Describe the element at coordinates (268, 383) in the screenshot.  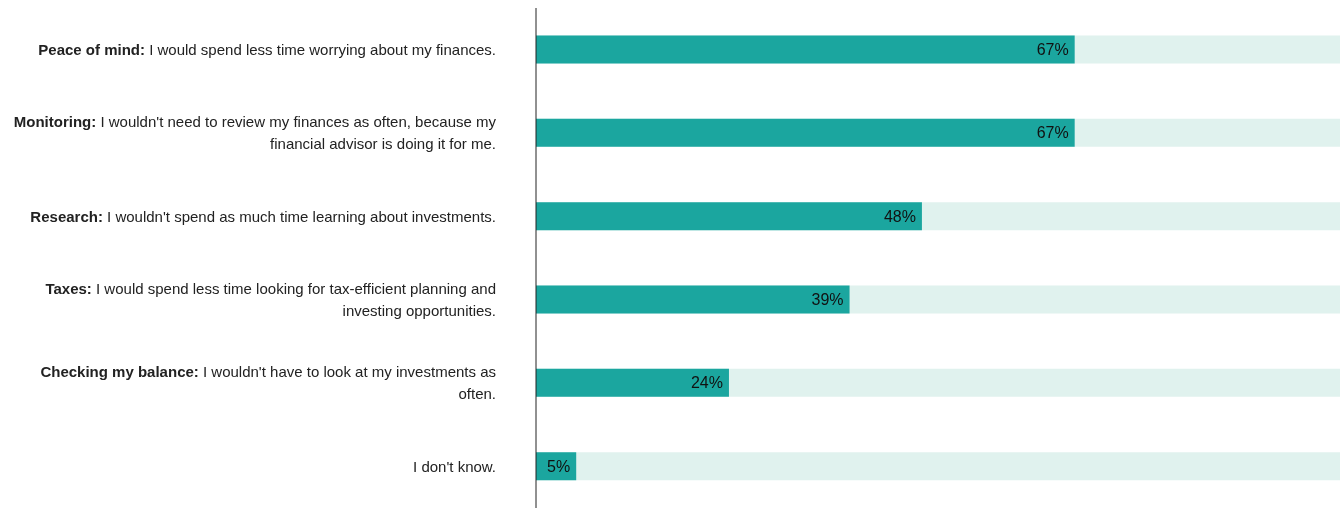
I see `y-tick-label: Checking my balance: I wouldn't have to look at my investments as often.` at that location.